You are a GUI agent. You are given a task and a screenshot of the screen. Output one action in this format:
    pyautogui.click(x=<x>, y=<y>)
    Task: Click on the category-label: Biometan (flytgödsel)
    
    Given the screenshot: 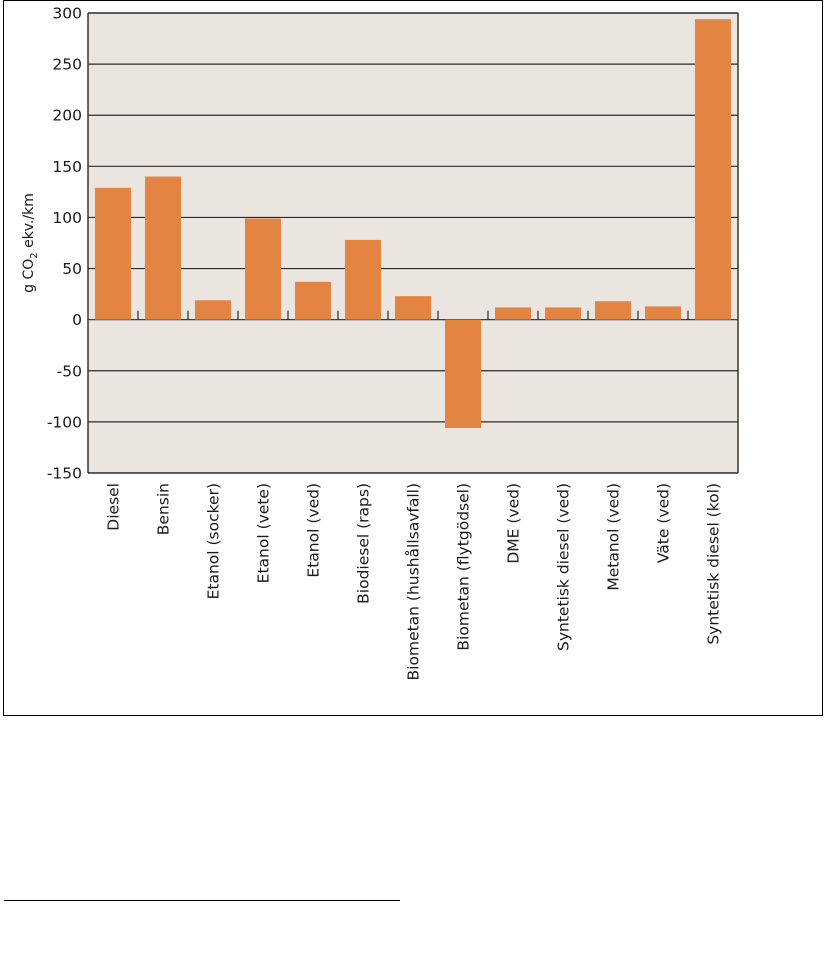 What is the action you would take?
    pyautogui.click(x=464, y=567)
    